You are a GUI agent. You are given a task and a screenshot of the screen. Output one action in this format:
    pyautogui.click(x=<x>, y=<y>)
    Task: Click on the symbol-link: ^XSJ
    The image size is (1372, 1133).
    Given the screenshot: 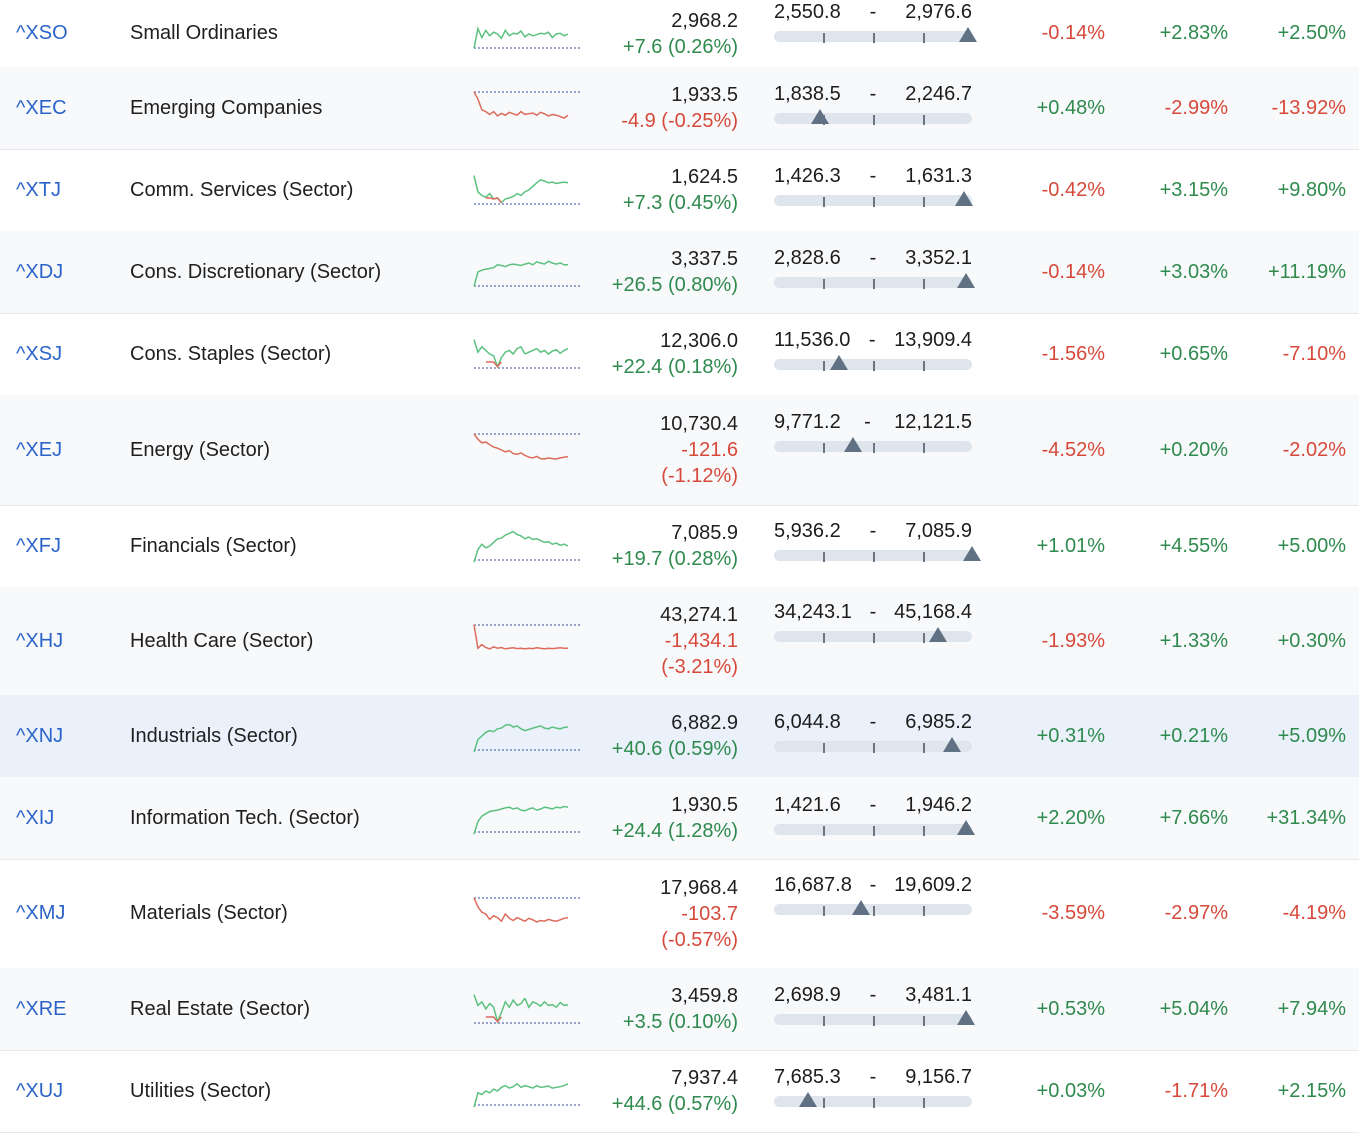 What is the action you would take?
    pyautogui.click(x=39, y=353)
    